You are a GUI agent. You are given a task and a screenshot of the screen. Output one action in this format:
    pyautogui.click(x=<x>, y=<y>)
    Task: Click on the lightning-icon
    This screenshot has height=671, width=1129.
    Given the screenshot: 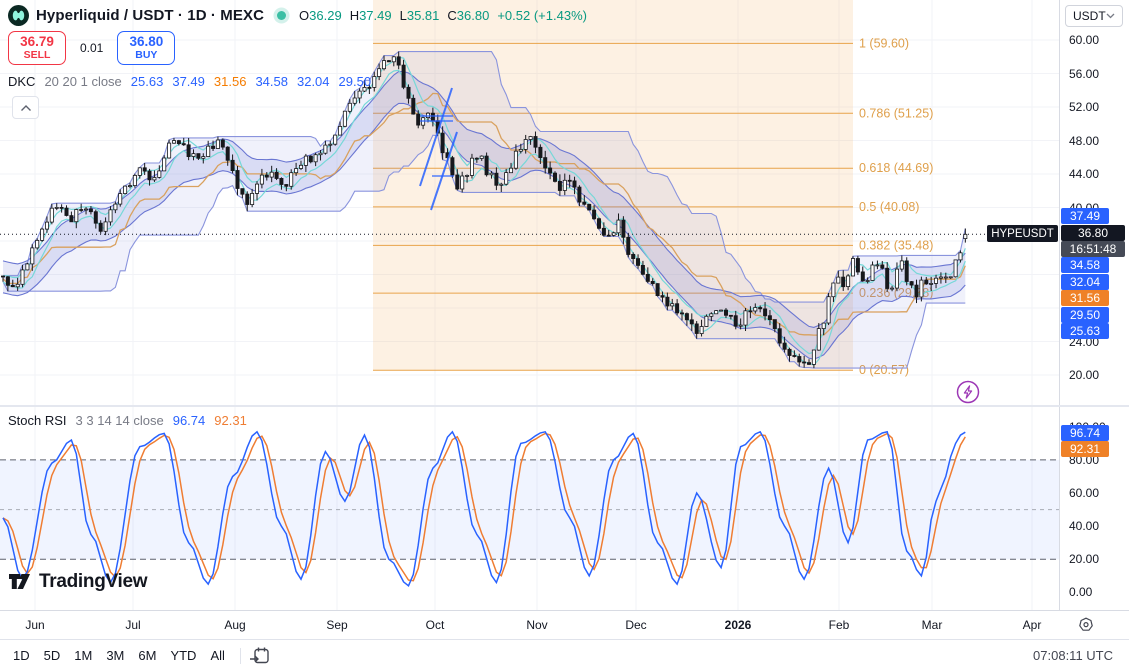 What is the action you would take?
    pyautogui.click(x=968, y=392)
    